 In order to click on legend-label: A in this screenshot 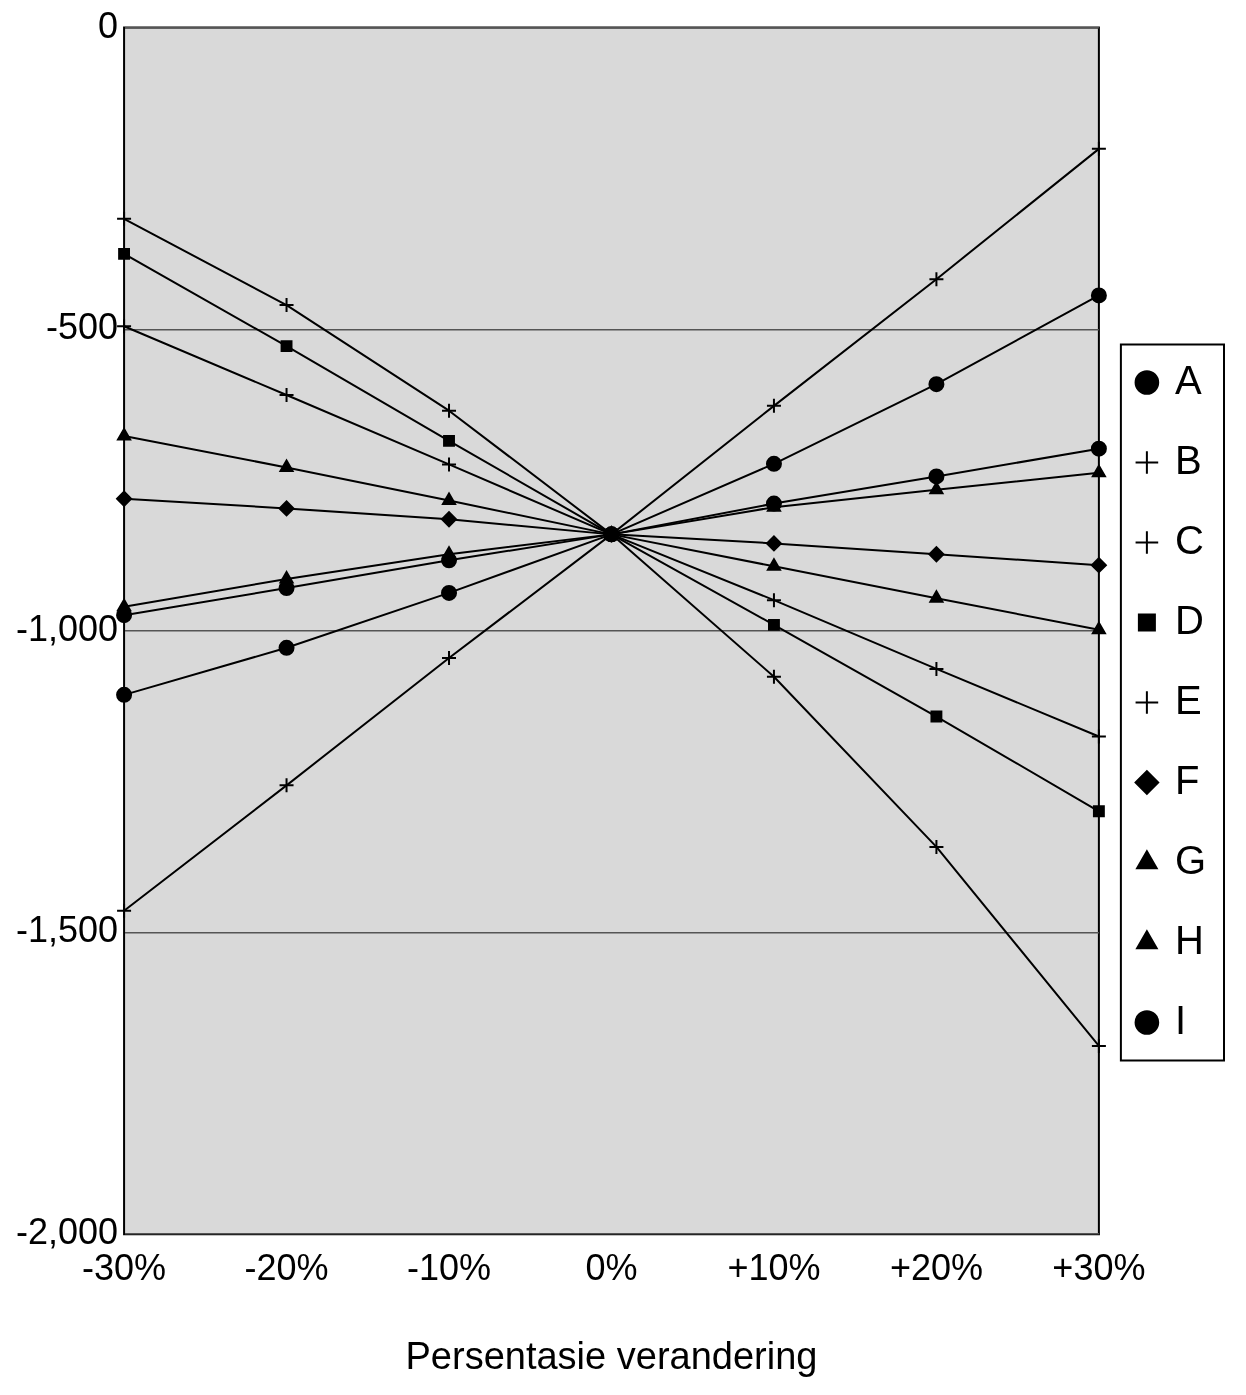, I will do `click(1188, 379)`.